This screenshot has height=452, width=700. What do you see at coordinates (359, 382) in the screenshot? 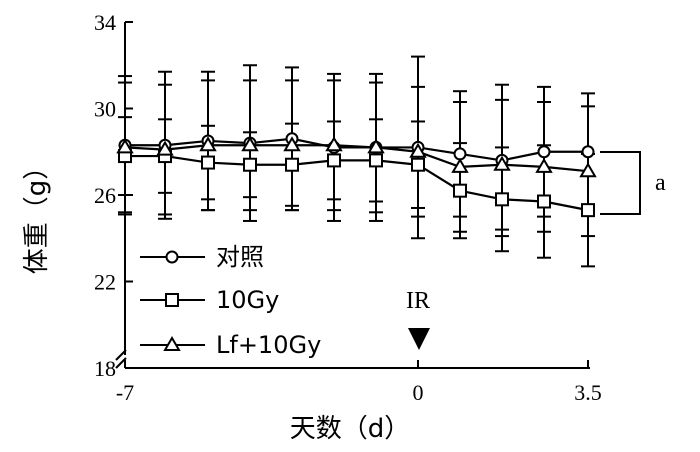
I see `x-ticks: -7 0 3.5` at bounding box center [359, 382].